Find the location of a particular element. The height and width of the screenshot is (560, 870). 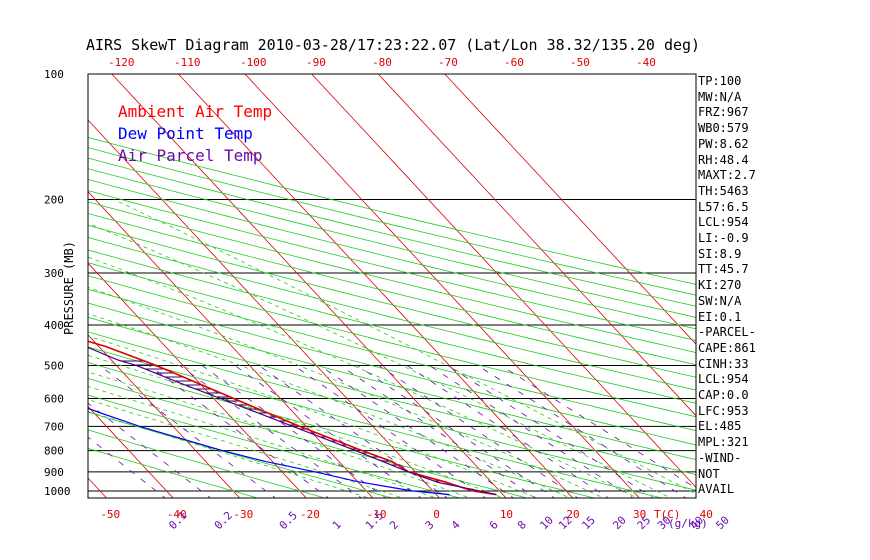

bottom-temp-tick-label: 20 is located at coordinates (572, 514).